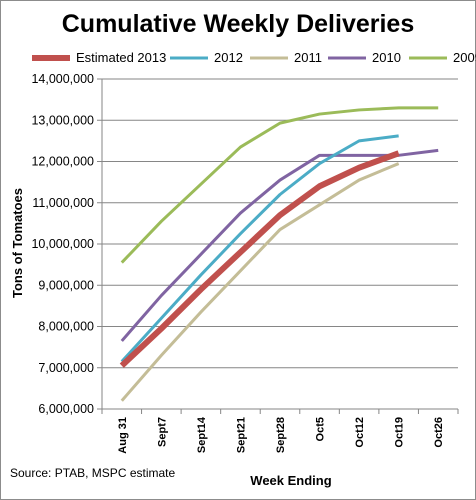  Describe the element at coordinates (66, 409) in the screenshot. I see `y-tick-label: 6,000,000` at that location.